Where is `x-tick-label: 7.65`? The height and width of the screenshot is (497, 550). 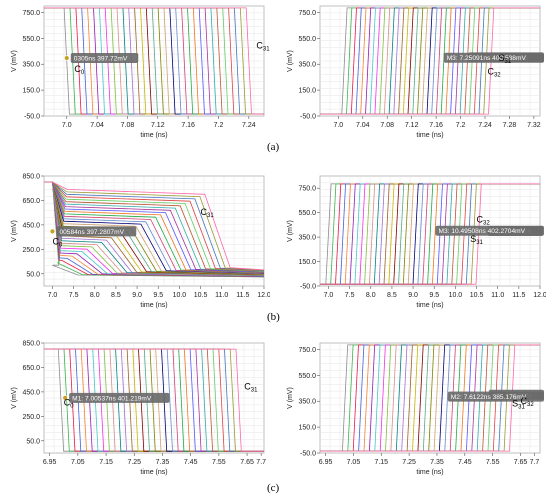 x-tick-label: 7.65 is located at coordinates (247, 462).